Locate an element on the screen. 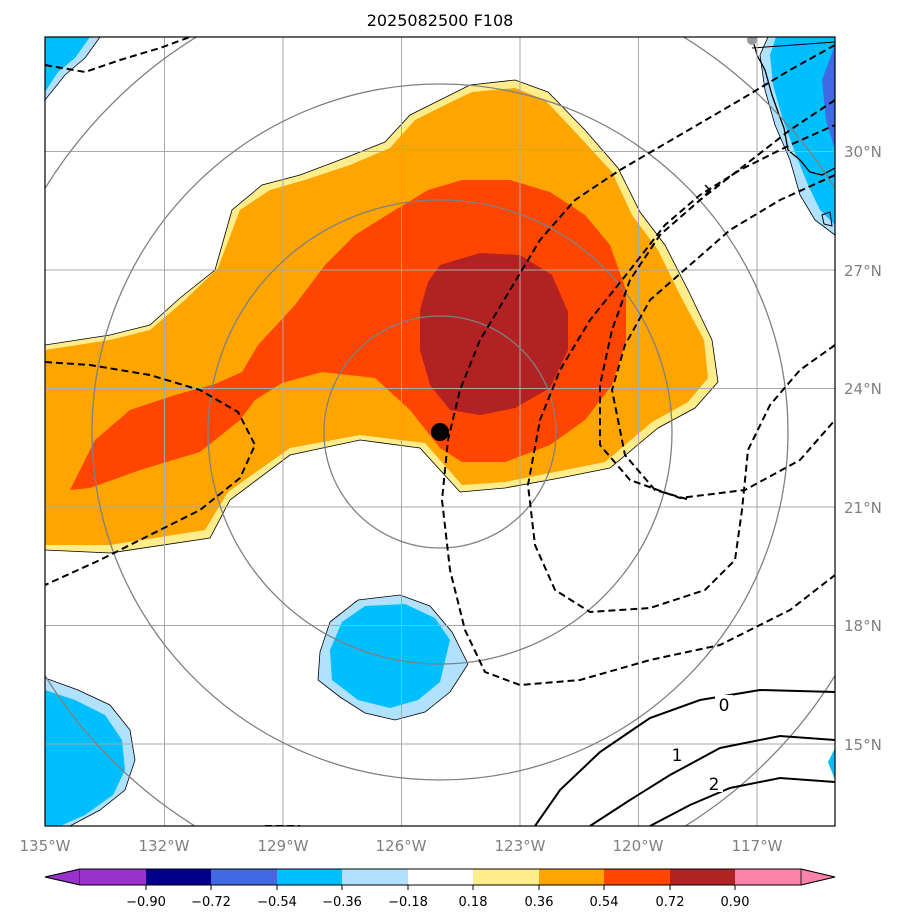 This screenshot has height=924, width=905. colorbar-tick-label: −0.18 is located at coordinates (408, 902).